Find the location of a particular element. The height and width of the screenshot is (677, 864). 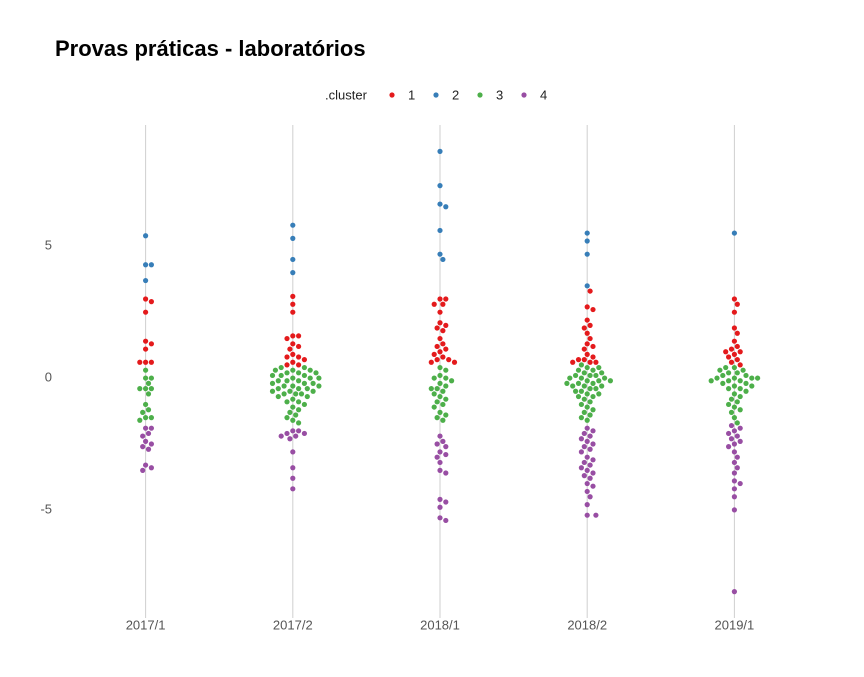

legend-label: 4 is located at coordinates (543, 94).